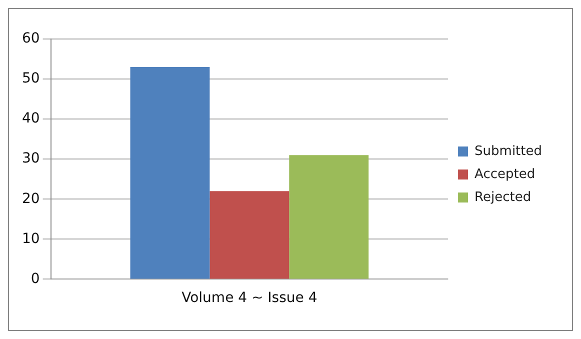 Image resolution: width=581 pixels, height=339 pixels. I want to click on legend-label: Rejected, so click(503, 197).